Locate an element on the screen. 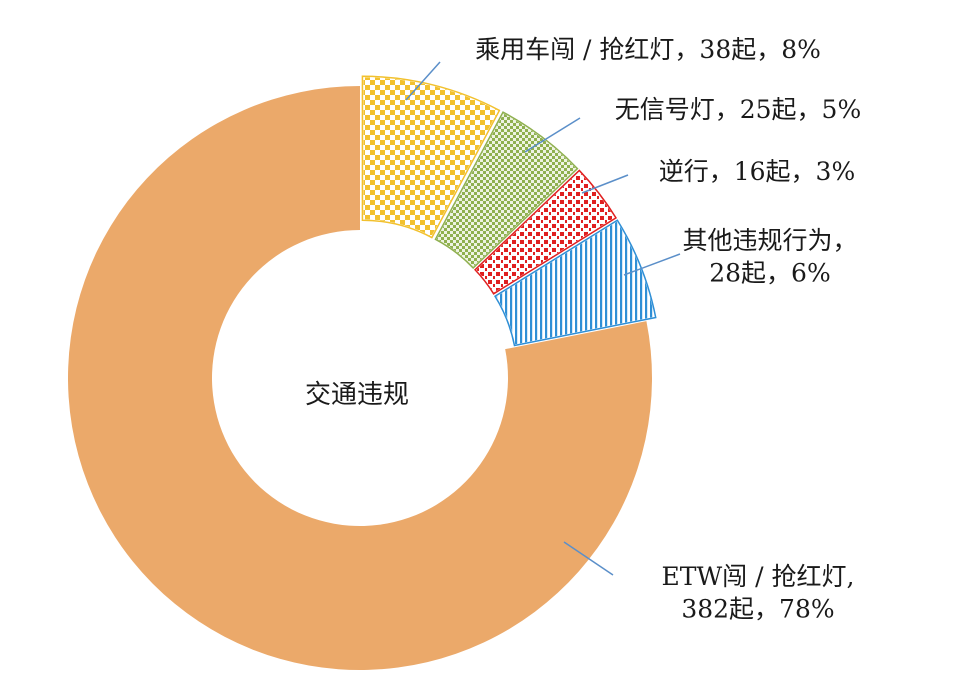  slice-label-line: 逆行，16起，3% is located at coordinates (757, 171).